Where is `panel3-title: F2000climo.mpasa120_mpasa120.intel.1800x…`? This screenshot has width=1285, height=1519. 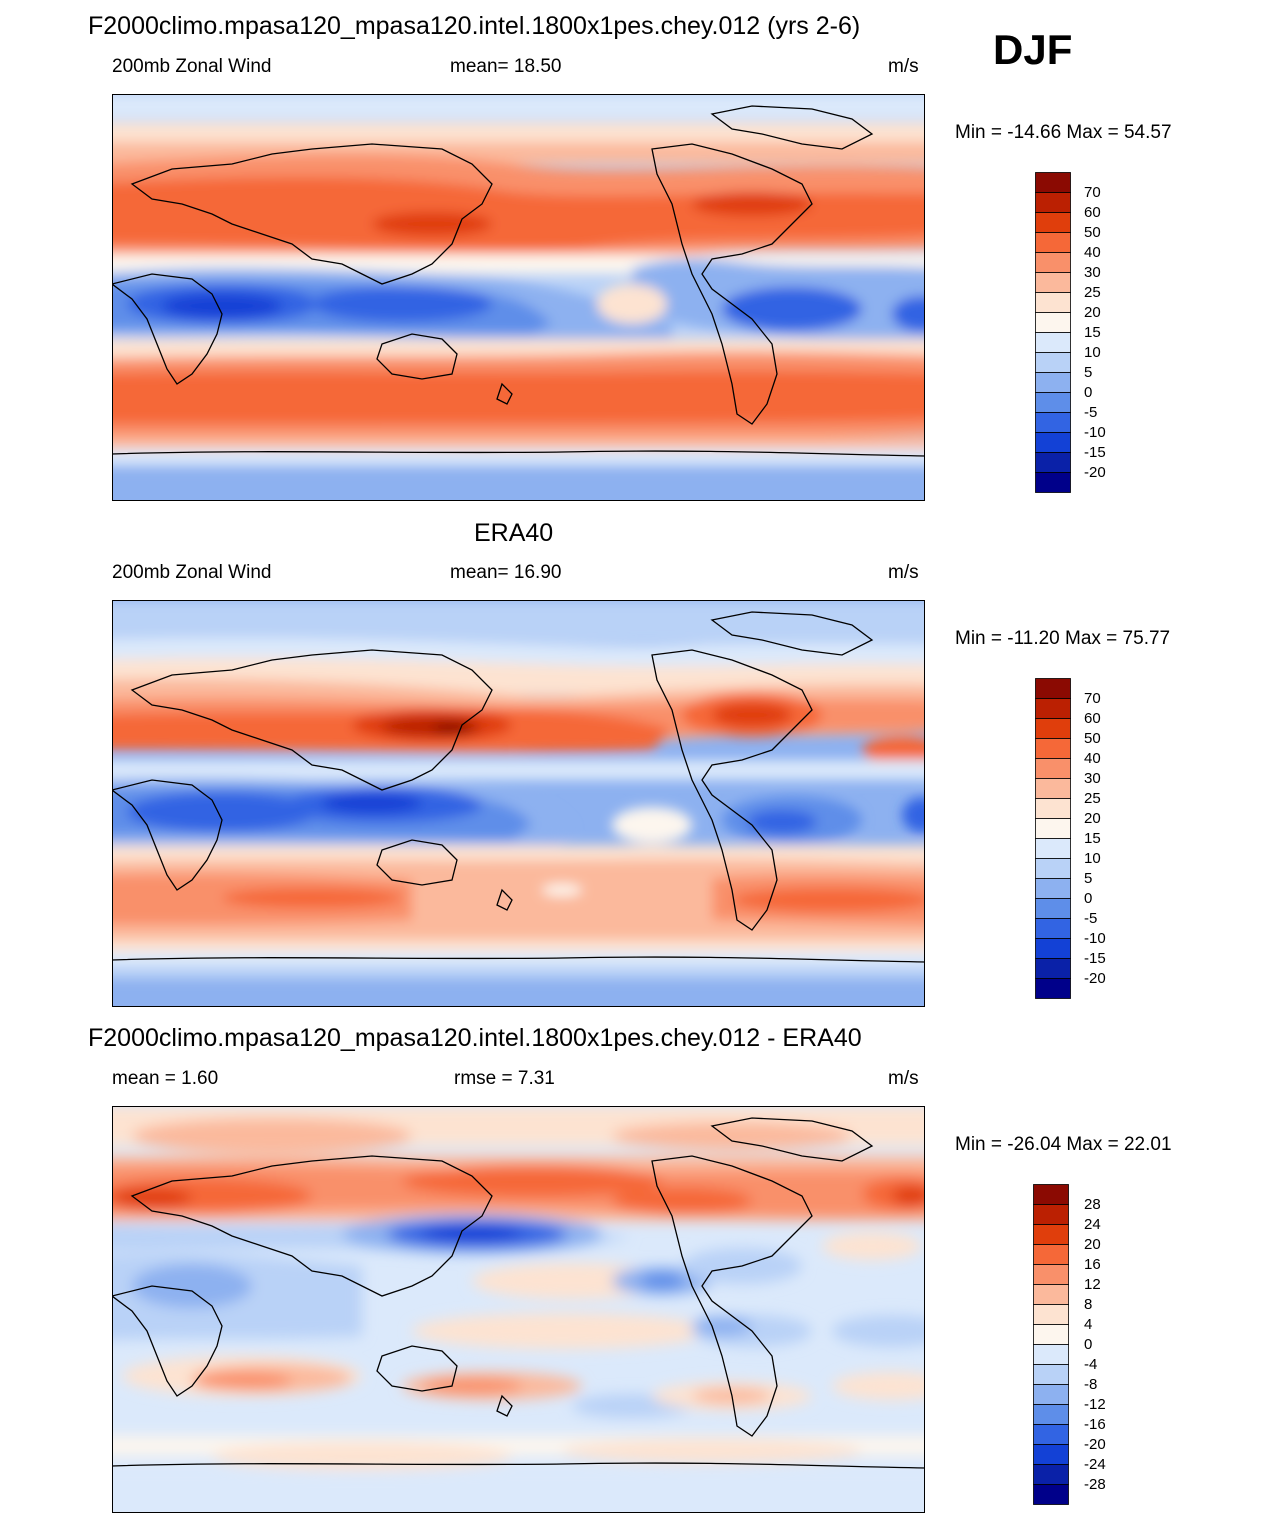
panel3-title: F2000climo.mpasa120_mpasa120.intel.1800x… is located at coordinates (475, 1038).